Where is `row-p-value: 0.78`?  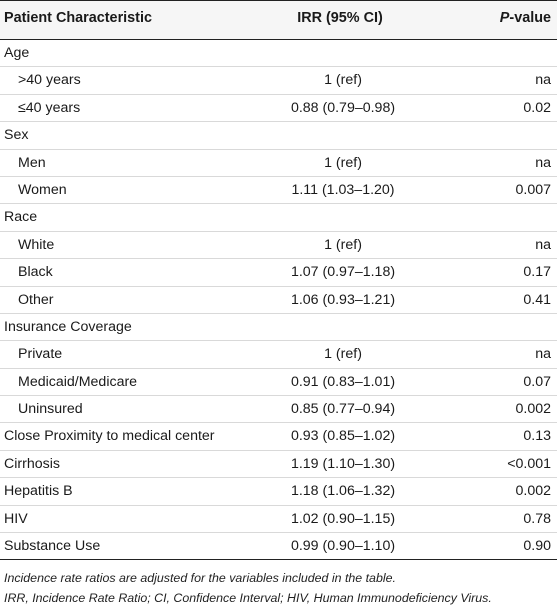
row-p-value: 0.78 is located at coordinates (537, 518).